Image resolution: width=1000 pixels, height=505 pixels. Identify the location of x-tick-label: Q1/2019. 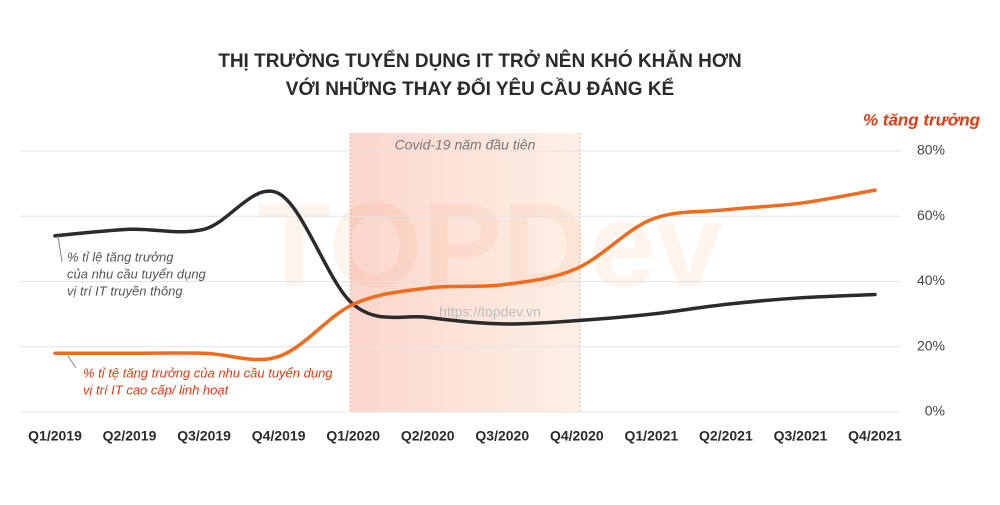
(55, 436).